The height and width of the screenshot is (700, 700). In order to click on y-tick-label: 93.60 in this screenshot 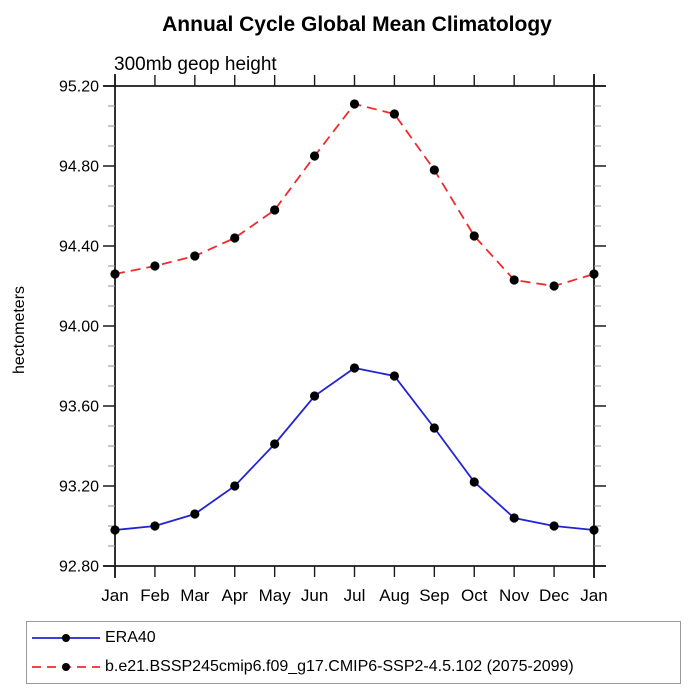, I will do `click(79, 407)`.